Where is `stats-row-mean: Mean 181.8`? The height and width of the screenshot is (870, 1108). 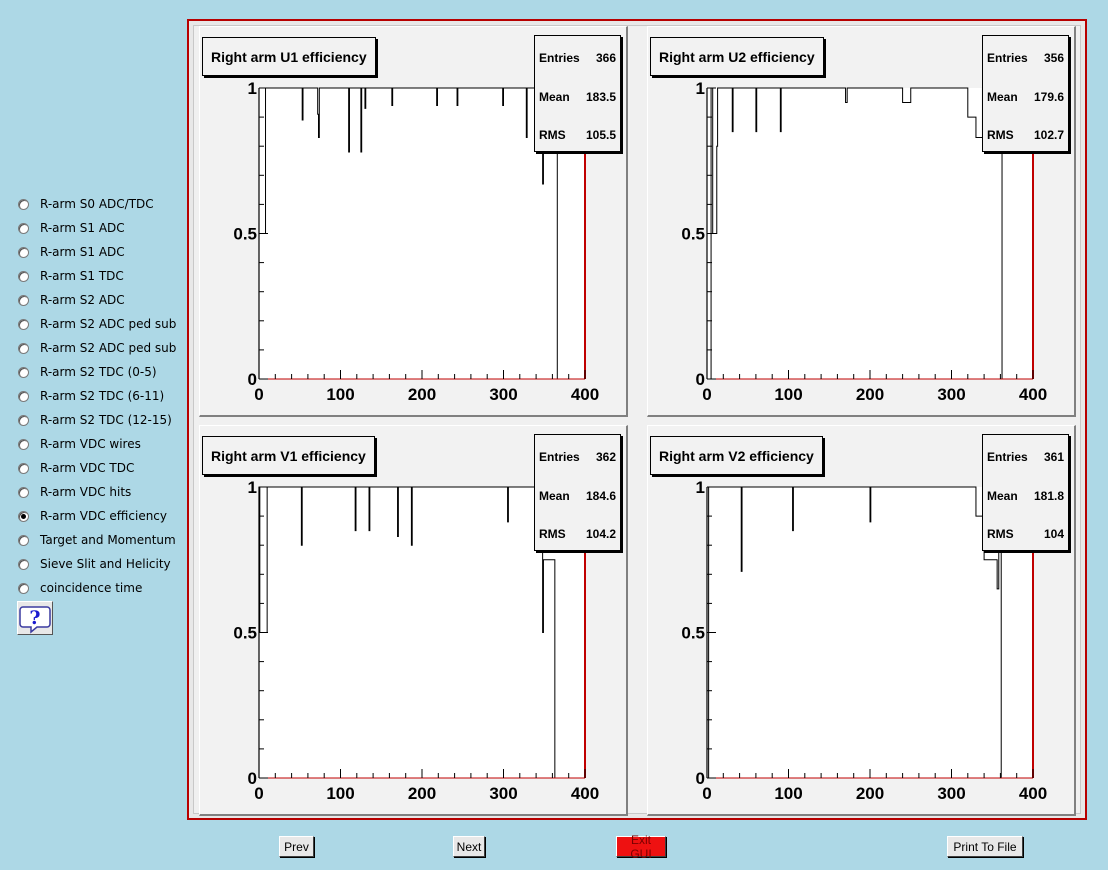
stats-row-mean: Mean 181.8 is located at coordinates (1025, 496).